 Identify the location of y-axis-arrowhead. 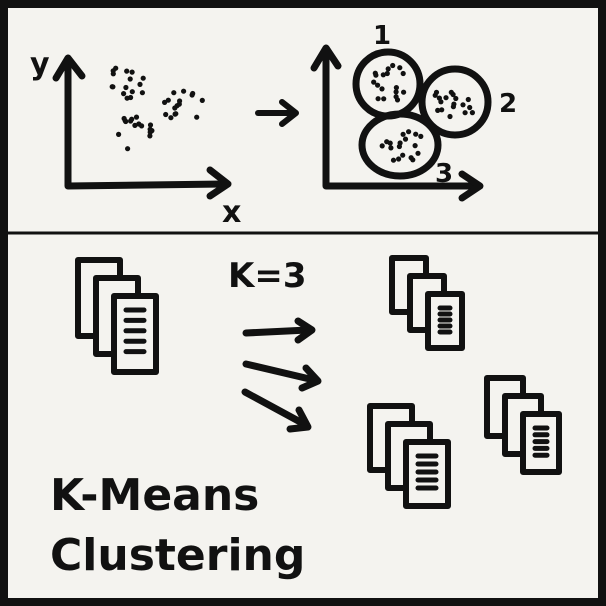
(69, 68).